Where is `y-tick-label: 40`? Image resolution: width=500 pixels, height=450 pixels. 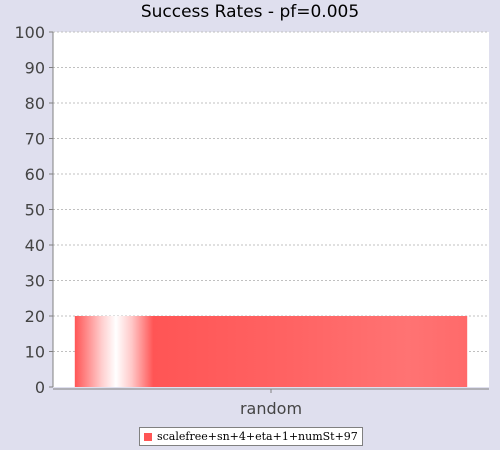 y-tick-label: 40 is located at coordinates (35, 245).